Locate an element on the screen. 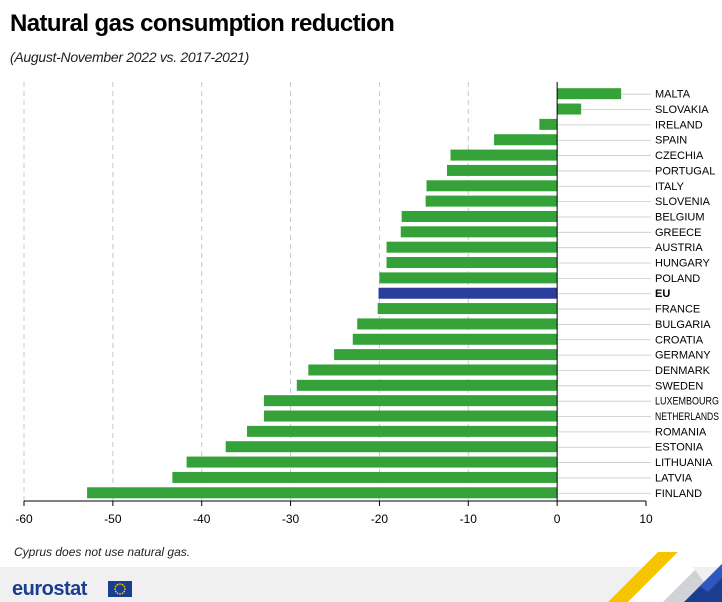  category-label: BULGARIA is located at coordinates (683, 325).